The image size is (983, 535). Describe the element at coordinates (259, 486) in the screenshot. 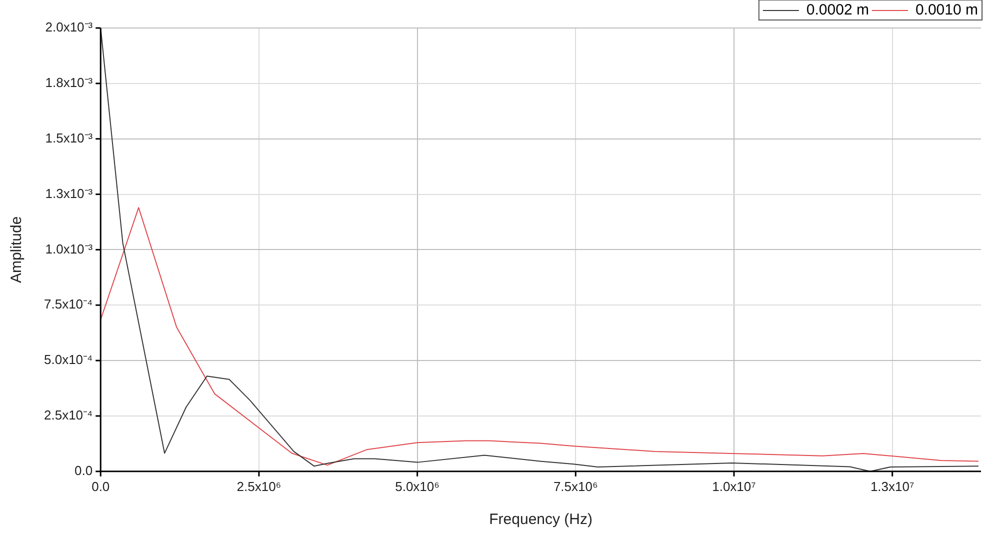

I see `x-tick-label: 2.5x10⁶` at that location.